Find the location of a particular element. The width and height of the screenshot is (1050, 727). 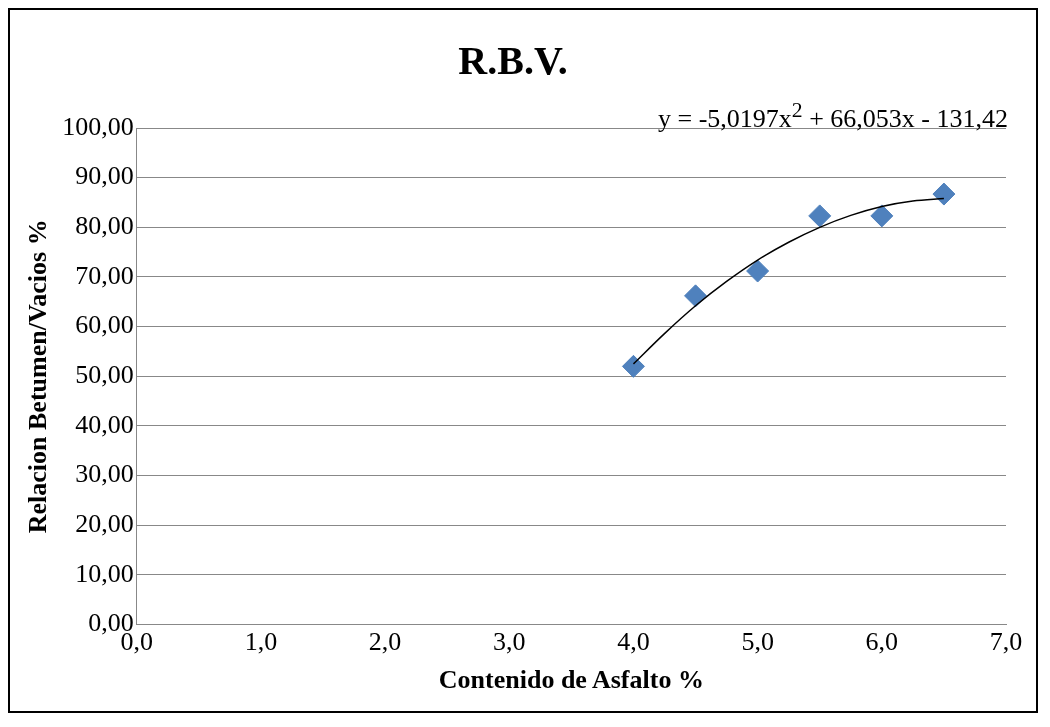

y-tick-label: 40,00 is located at coordinates (104, 424).